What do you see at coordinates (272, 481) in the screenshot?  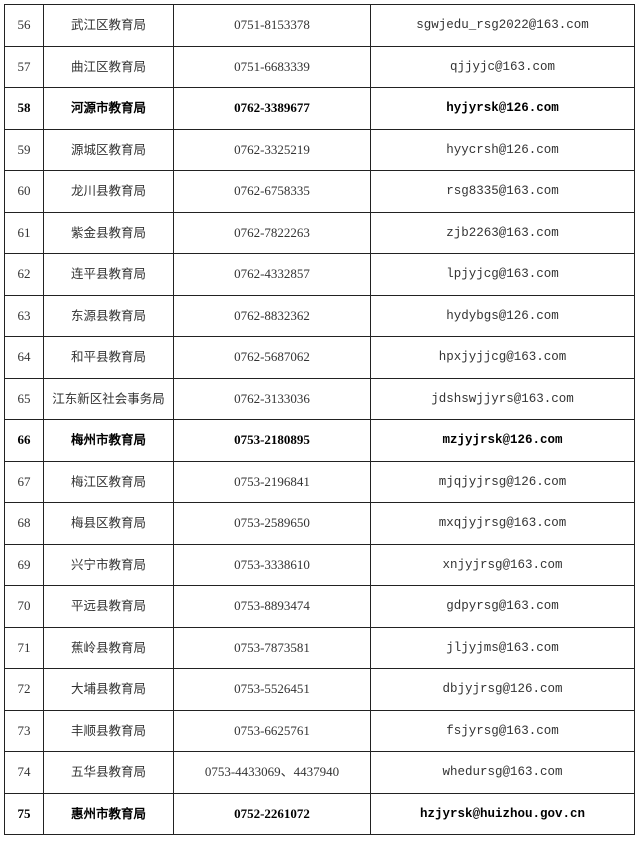 I see `phone-number: 0753-2196841` at bounding box center [272, 481].